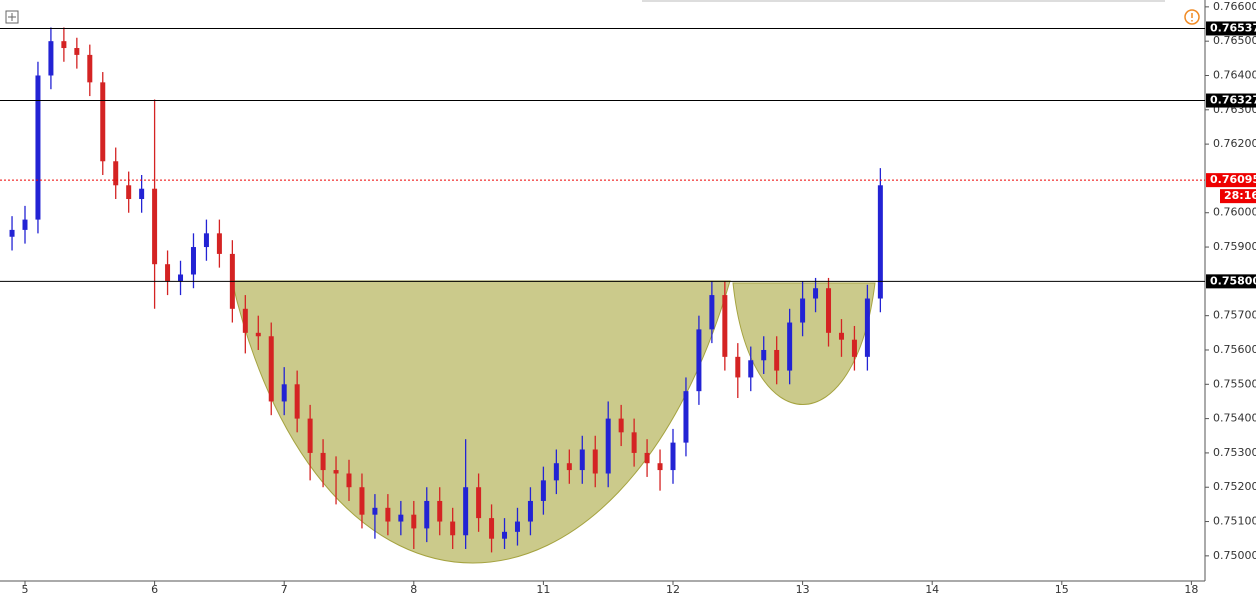  I want to click on alert-circle, so click(1192, 17).